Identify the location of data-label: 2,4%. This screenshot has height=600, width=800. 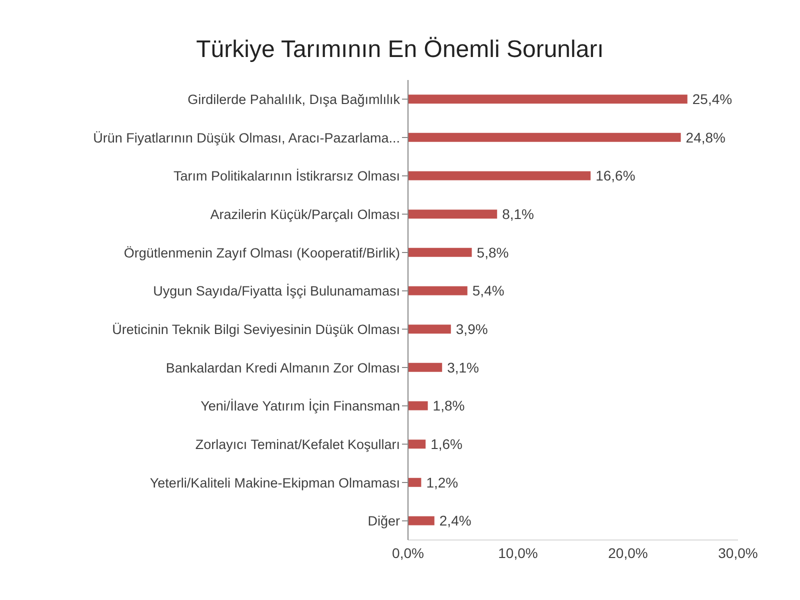
(455, 520).